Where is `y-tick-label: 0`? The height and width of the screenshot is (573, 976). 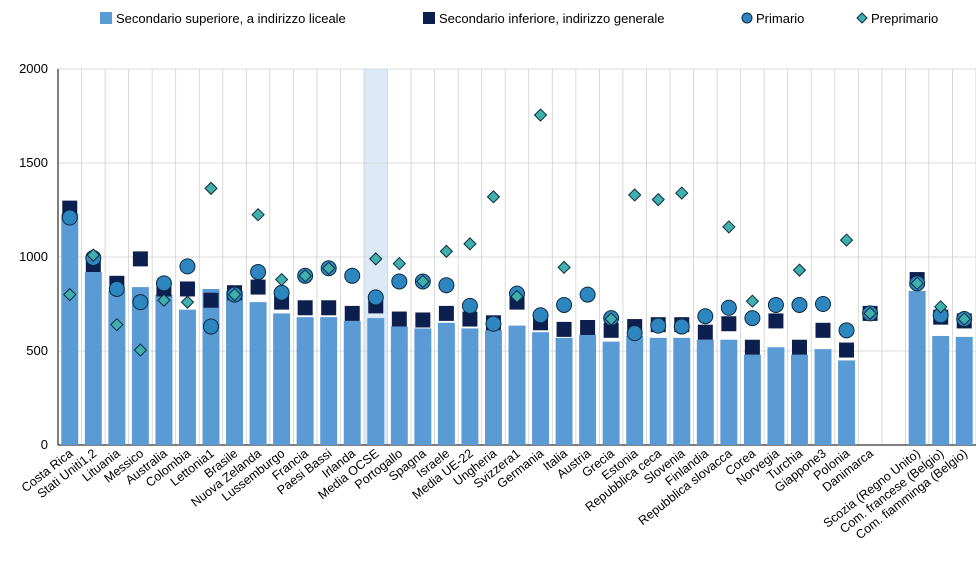
y-tick-label: 0 is located at coordinates (44, 444).